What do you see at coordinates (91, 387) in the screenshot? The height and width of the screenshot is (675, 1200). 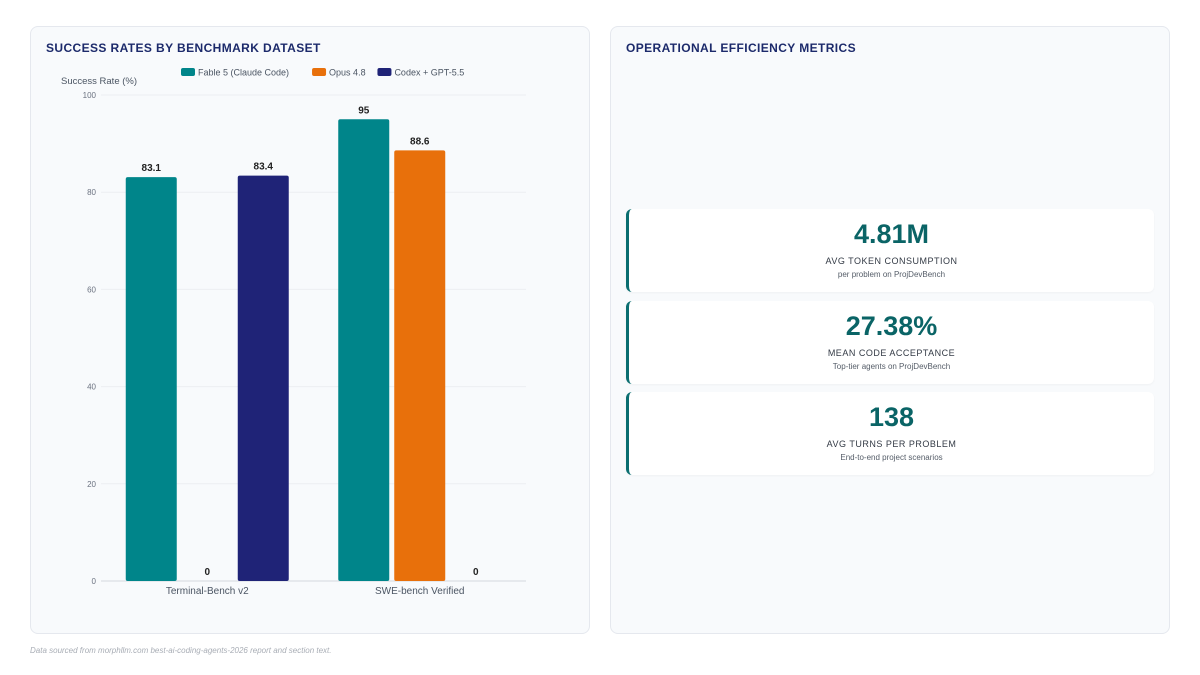 I see `y-tick-label: 40` at bounding box center [91, 387].